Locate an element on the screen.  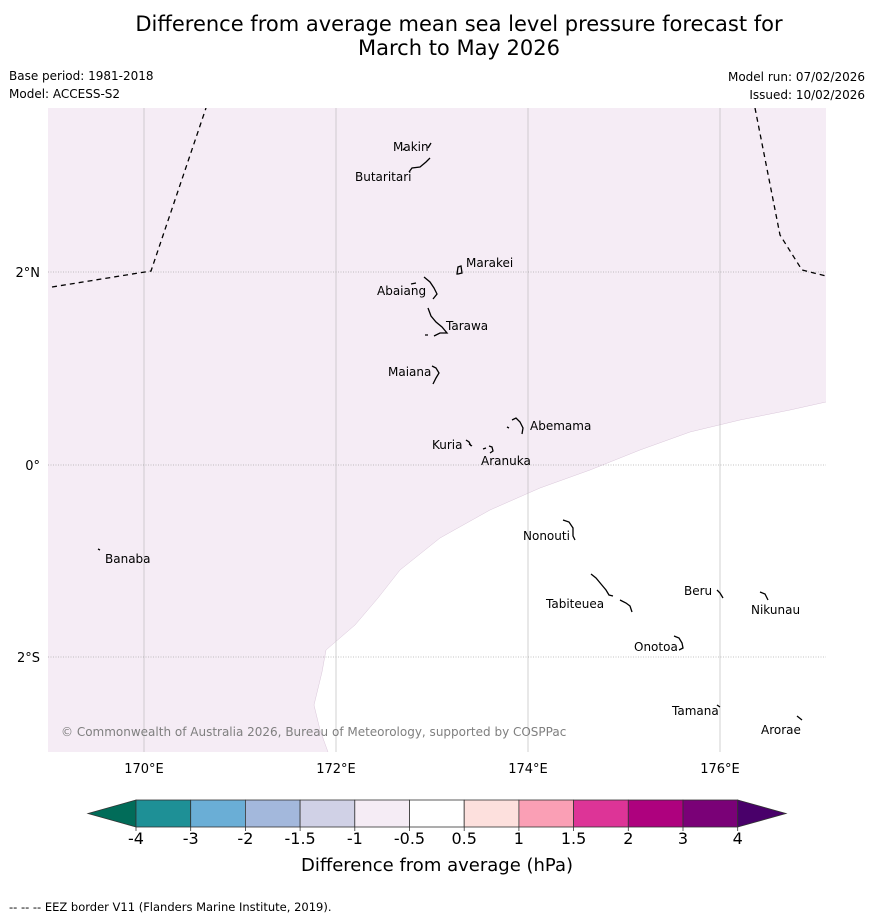
island-label: Arorae is located at coordinates (781, 730).